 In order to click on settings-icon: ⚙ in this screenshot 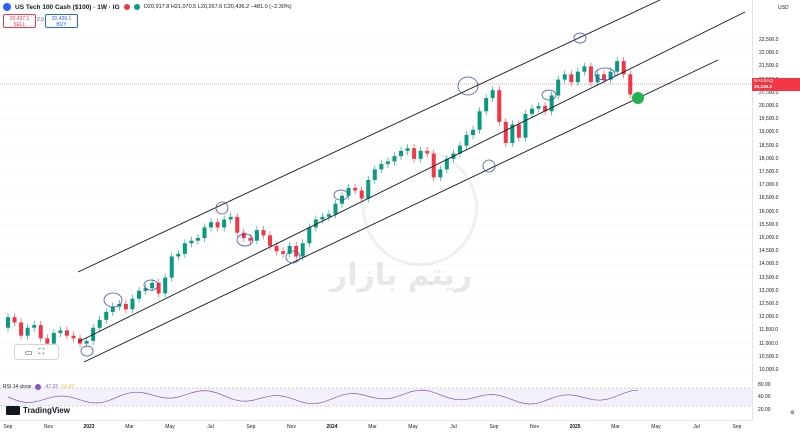, I will do `click(792, 413)`.